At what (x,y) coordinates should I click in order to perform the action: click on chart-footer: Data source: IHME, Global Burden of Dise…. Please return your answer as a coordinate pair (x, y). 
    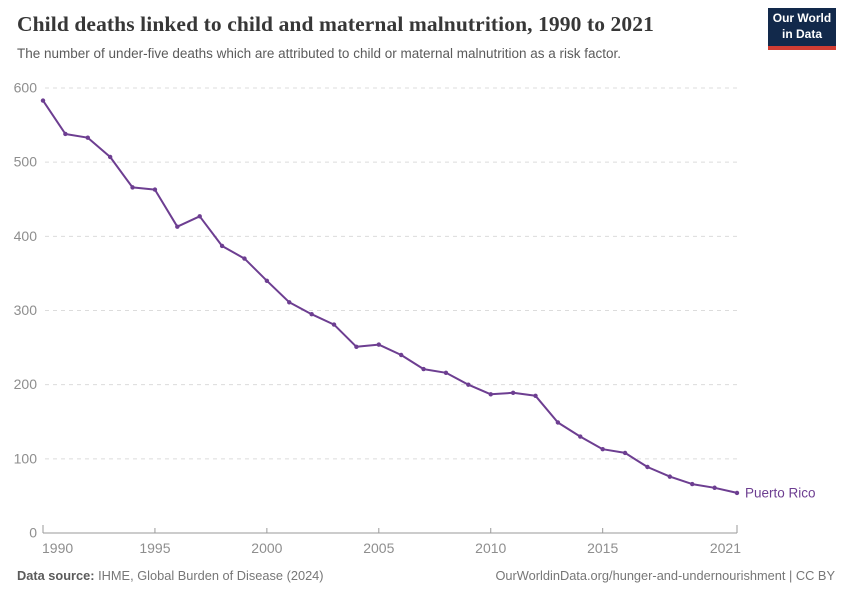
    Looking at the image, I should click on (426, 575).